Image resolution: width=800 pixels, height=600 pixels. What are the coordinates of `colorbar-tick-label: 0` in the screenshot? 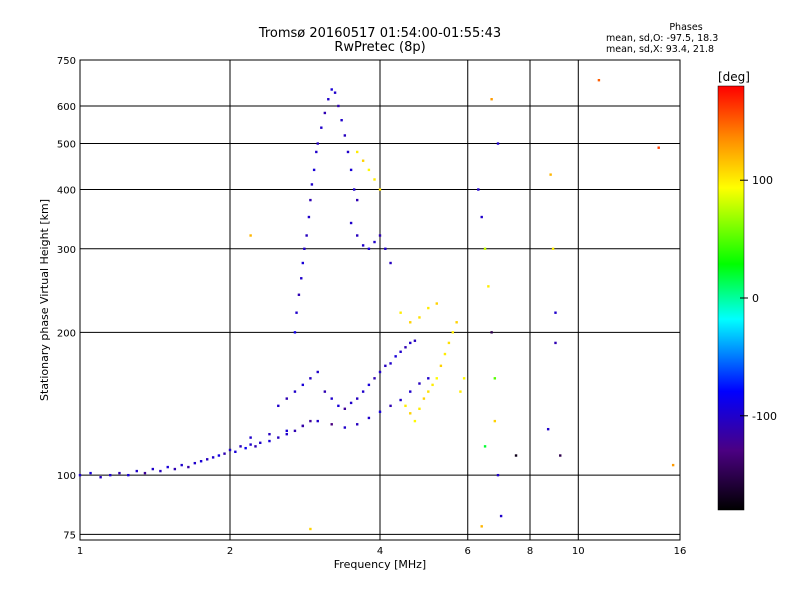 It's located at (755, 298).